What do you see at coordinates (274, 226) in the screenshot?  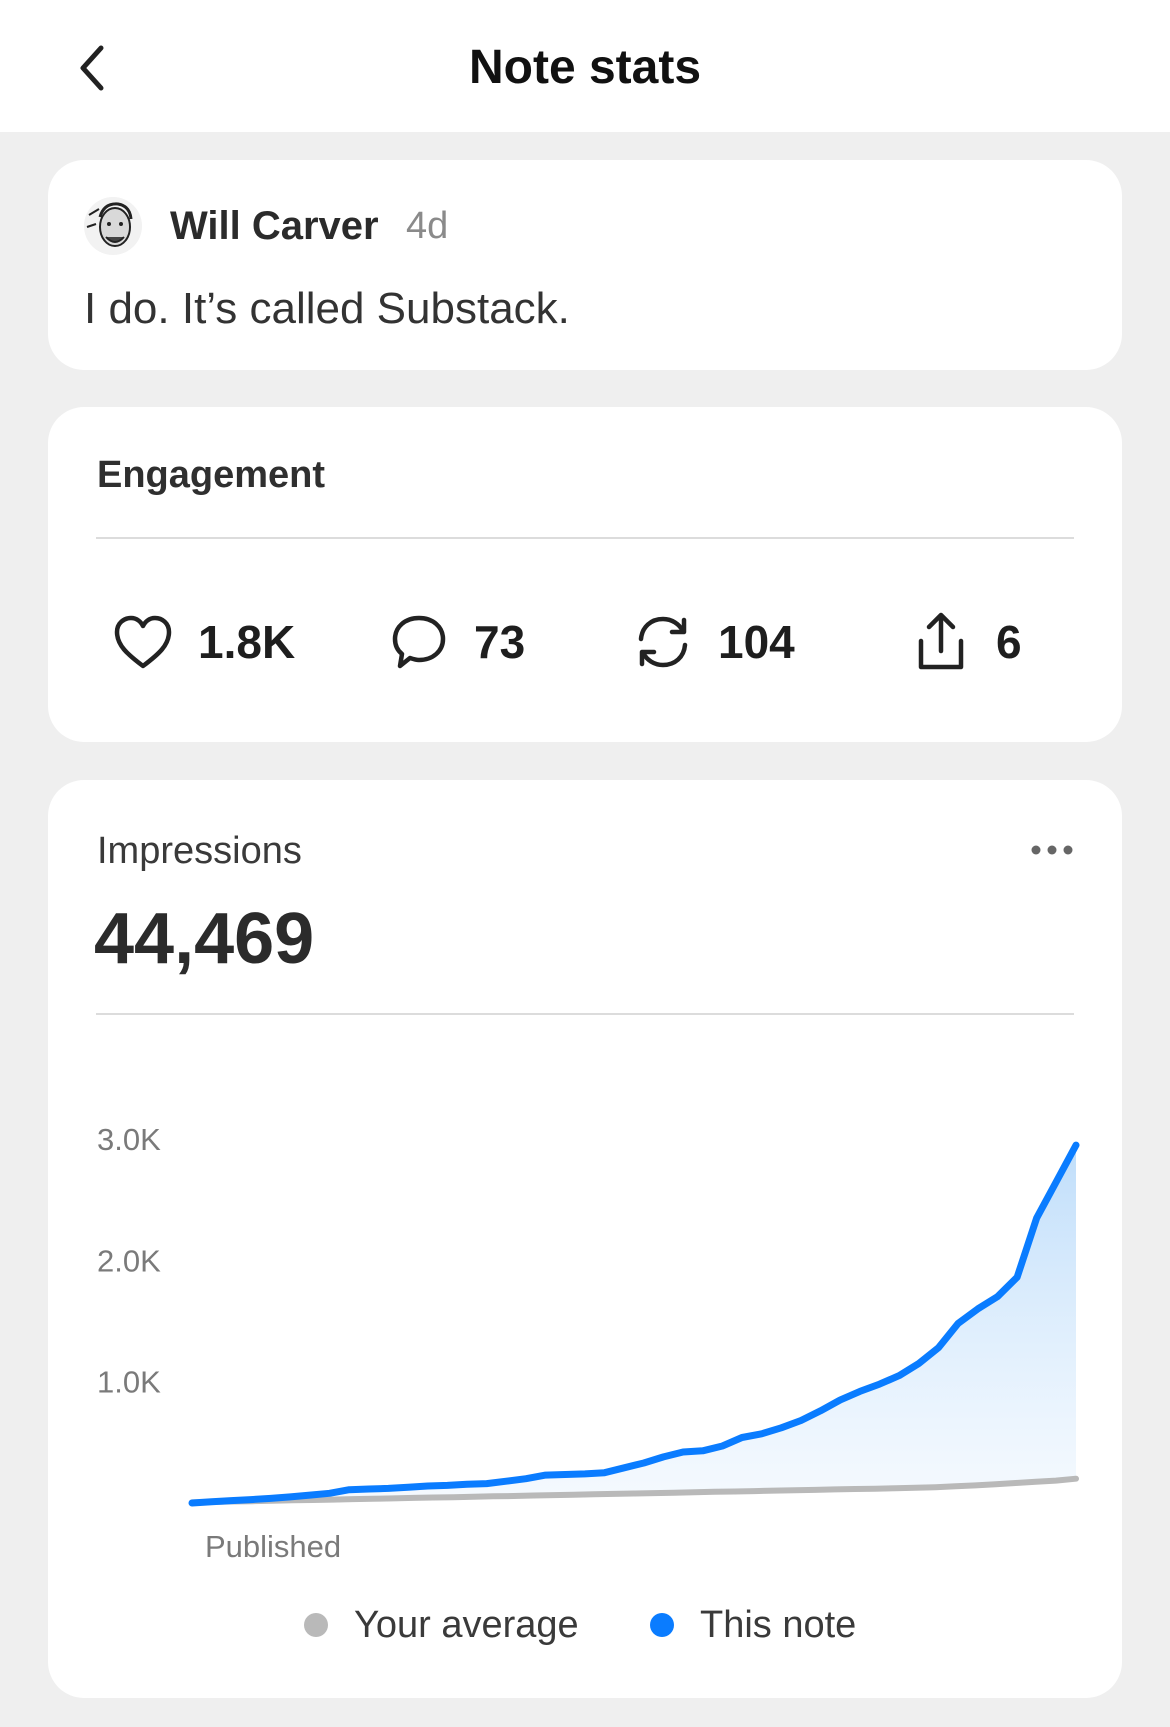 I see `author-name: Will Carver` at bounding box center [274, 226].